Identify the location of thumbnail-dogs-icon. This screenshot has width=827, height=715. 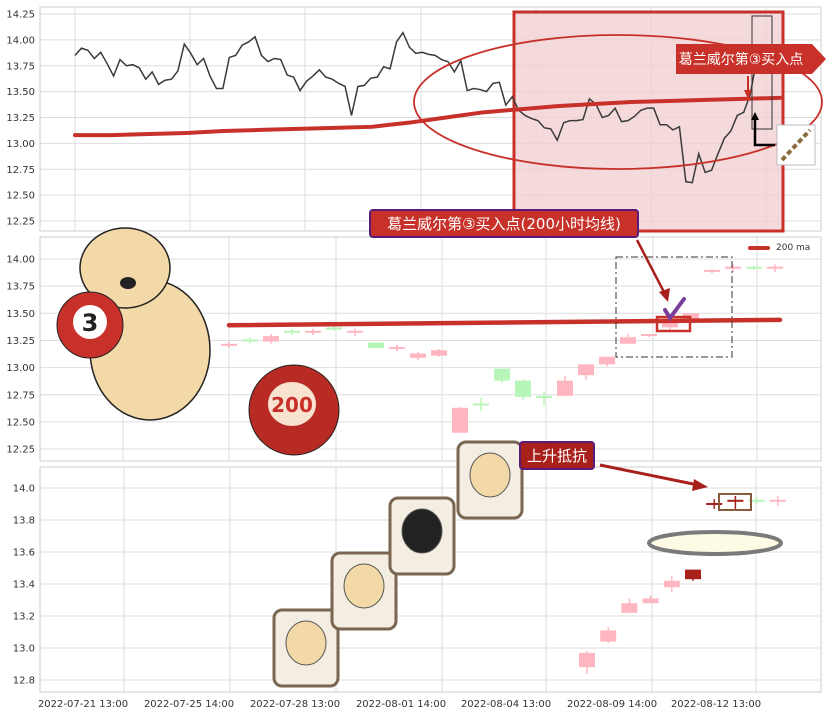
(796, 145).